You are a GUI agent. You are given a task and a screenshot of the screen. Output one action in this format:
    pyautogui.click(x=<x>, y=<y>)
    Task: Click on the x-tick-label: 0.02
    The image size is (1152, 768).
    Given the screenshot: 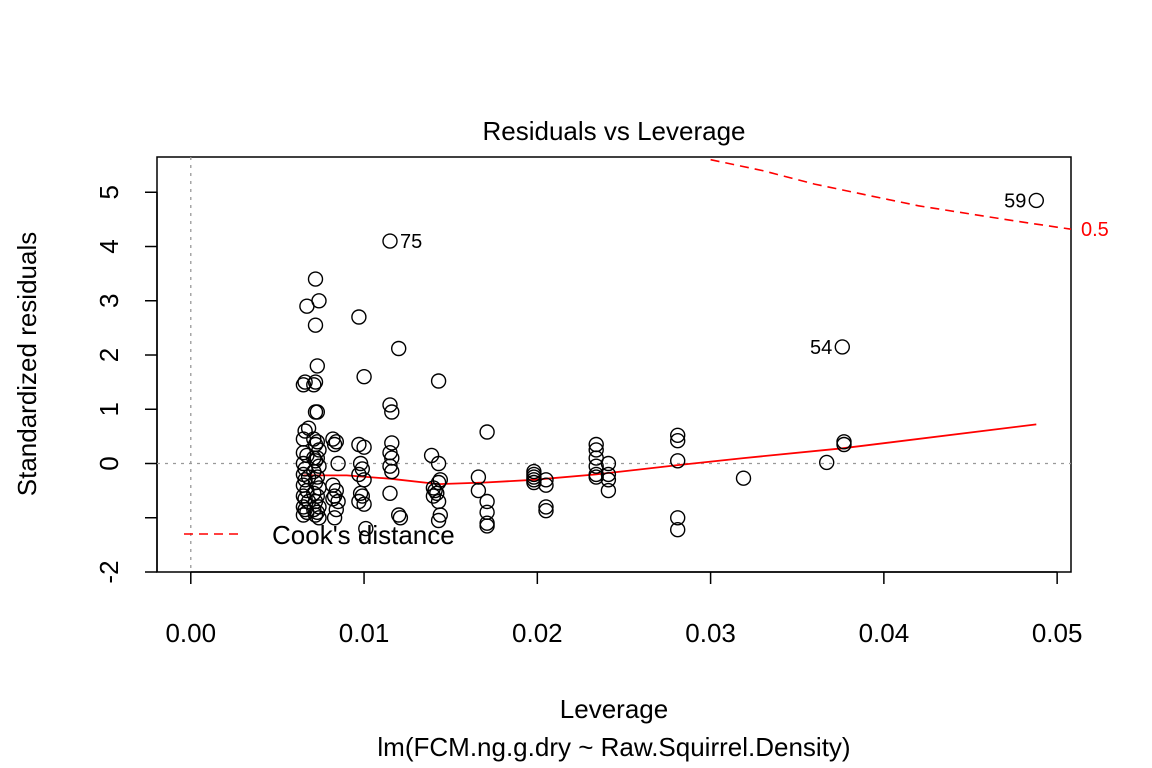 What is the action you would take?
    pyautogui.click(x=537, y=633)
    